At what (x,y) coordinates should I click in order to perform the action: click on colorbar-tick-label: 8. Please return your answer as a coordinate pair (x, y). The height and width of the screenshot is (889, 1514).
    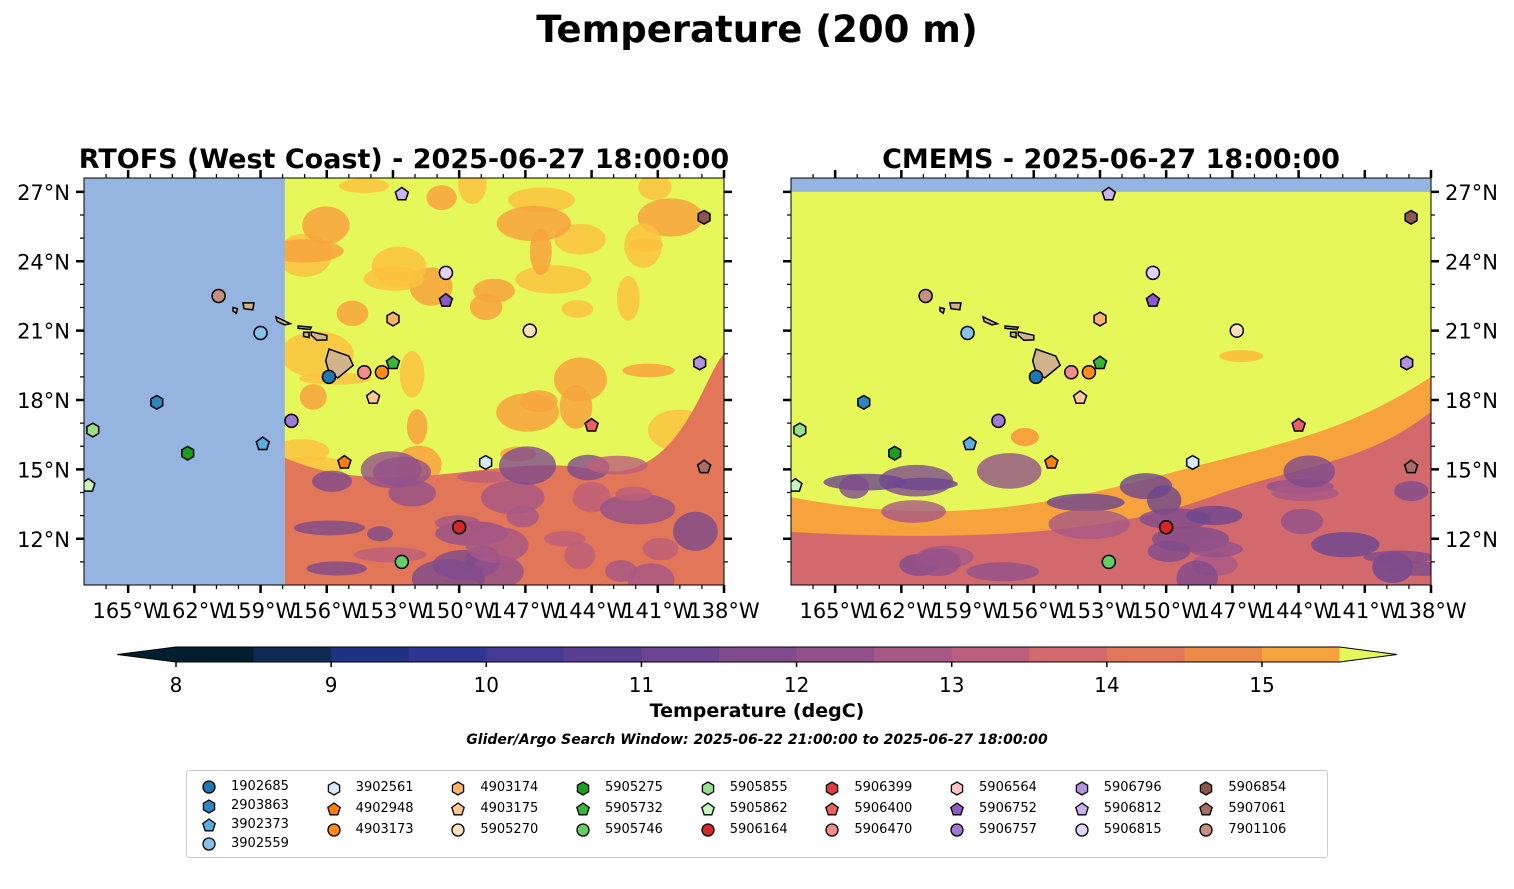
    Looking at the image, I should click on (176, 685).